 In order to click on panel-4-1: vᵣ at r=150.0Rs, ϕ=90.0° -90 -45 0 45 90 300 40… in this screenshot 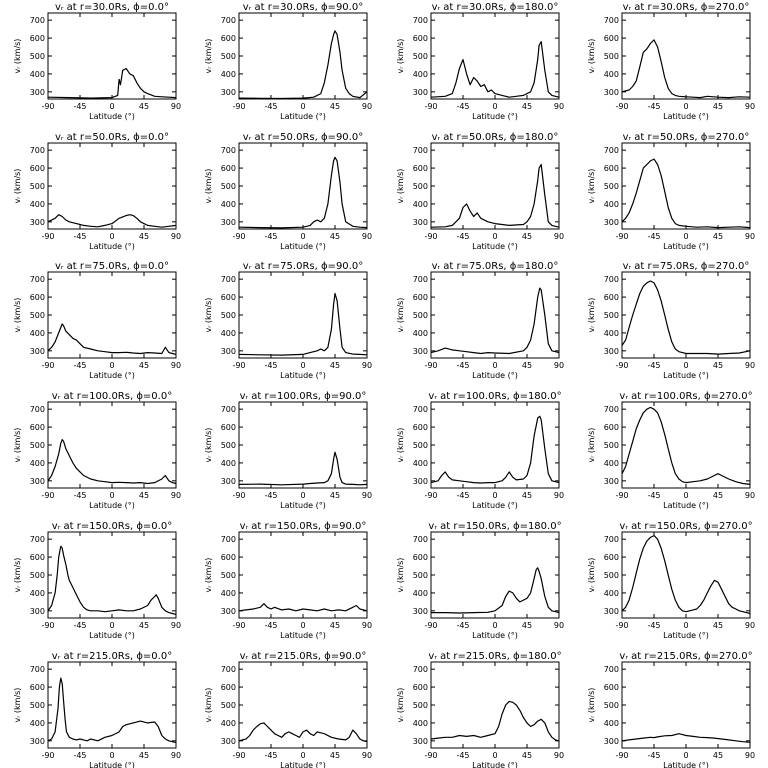, I will do `click(288, 580)`.